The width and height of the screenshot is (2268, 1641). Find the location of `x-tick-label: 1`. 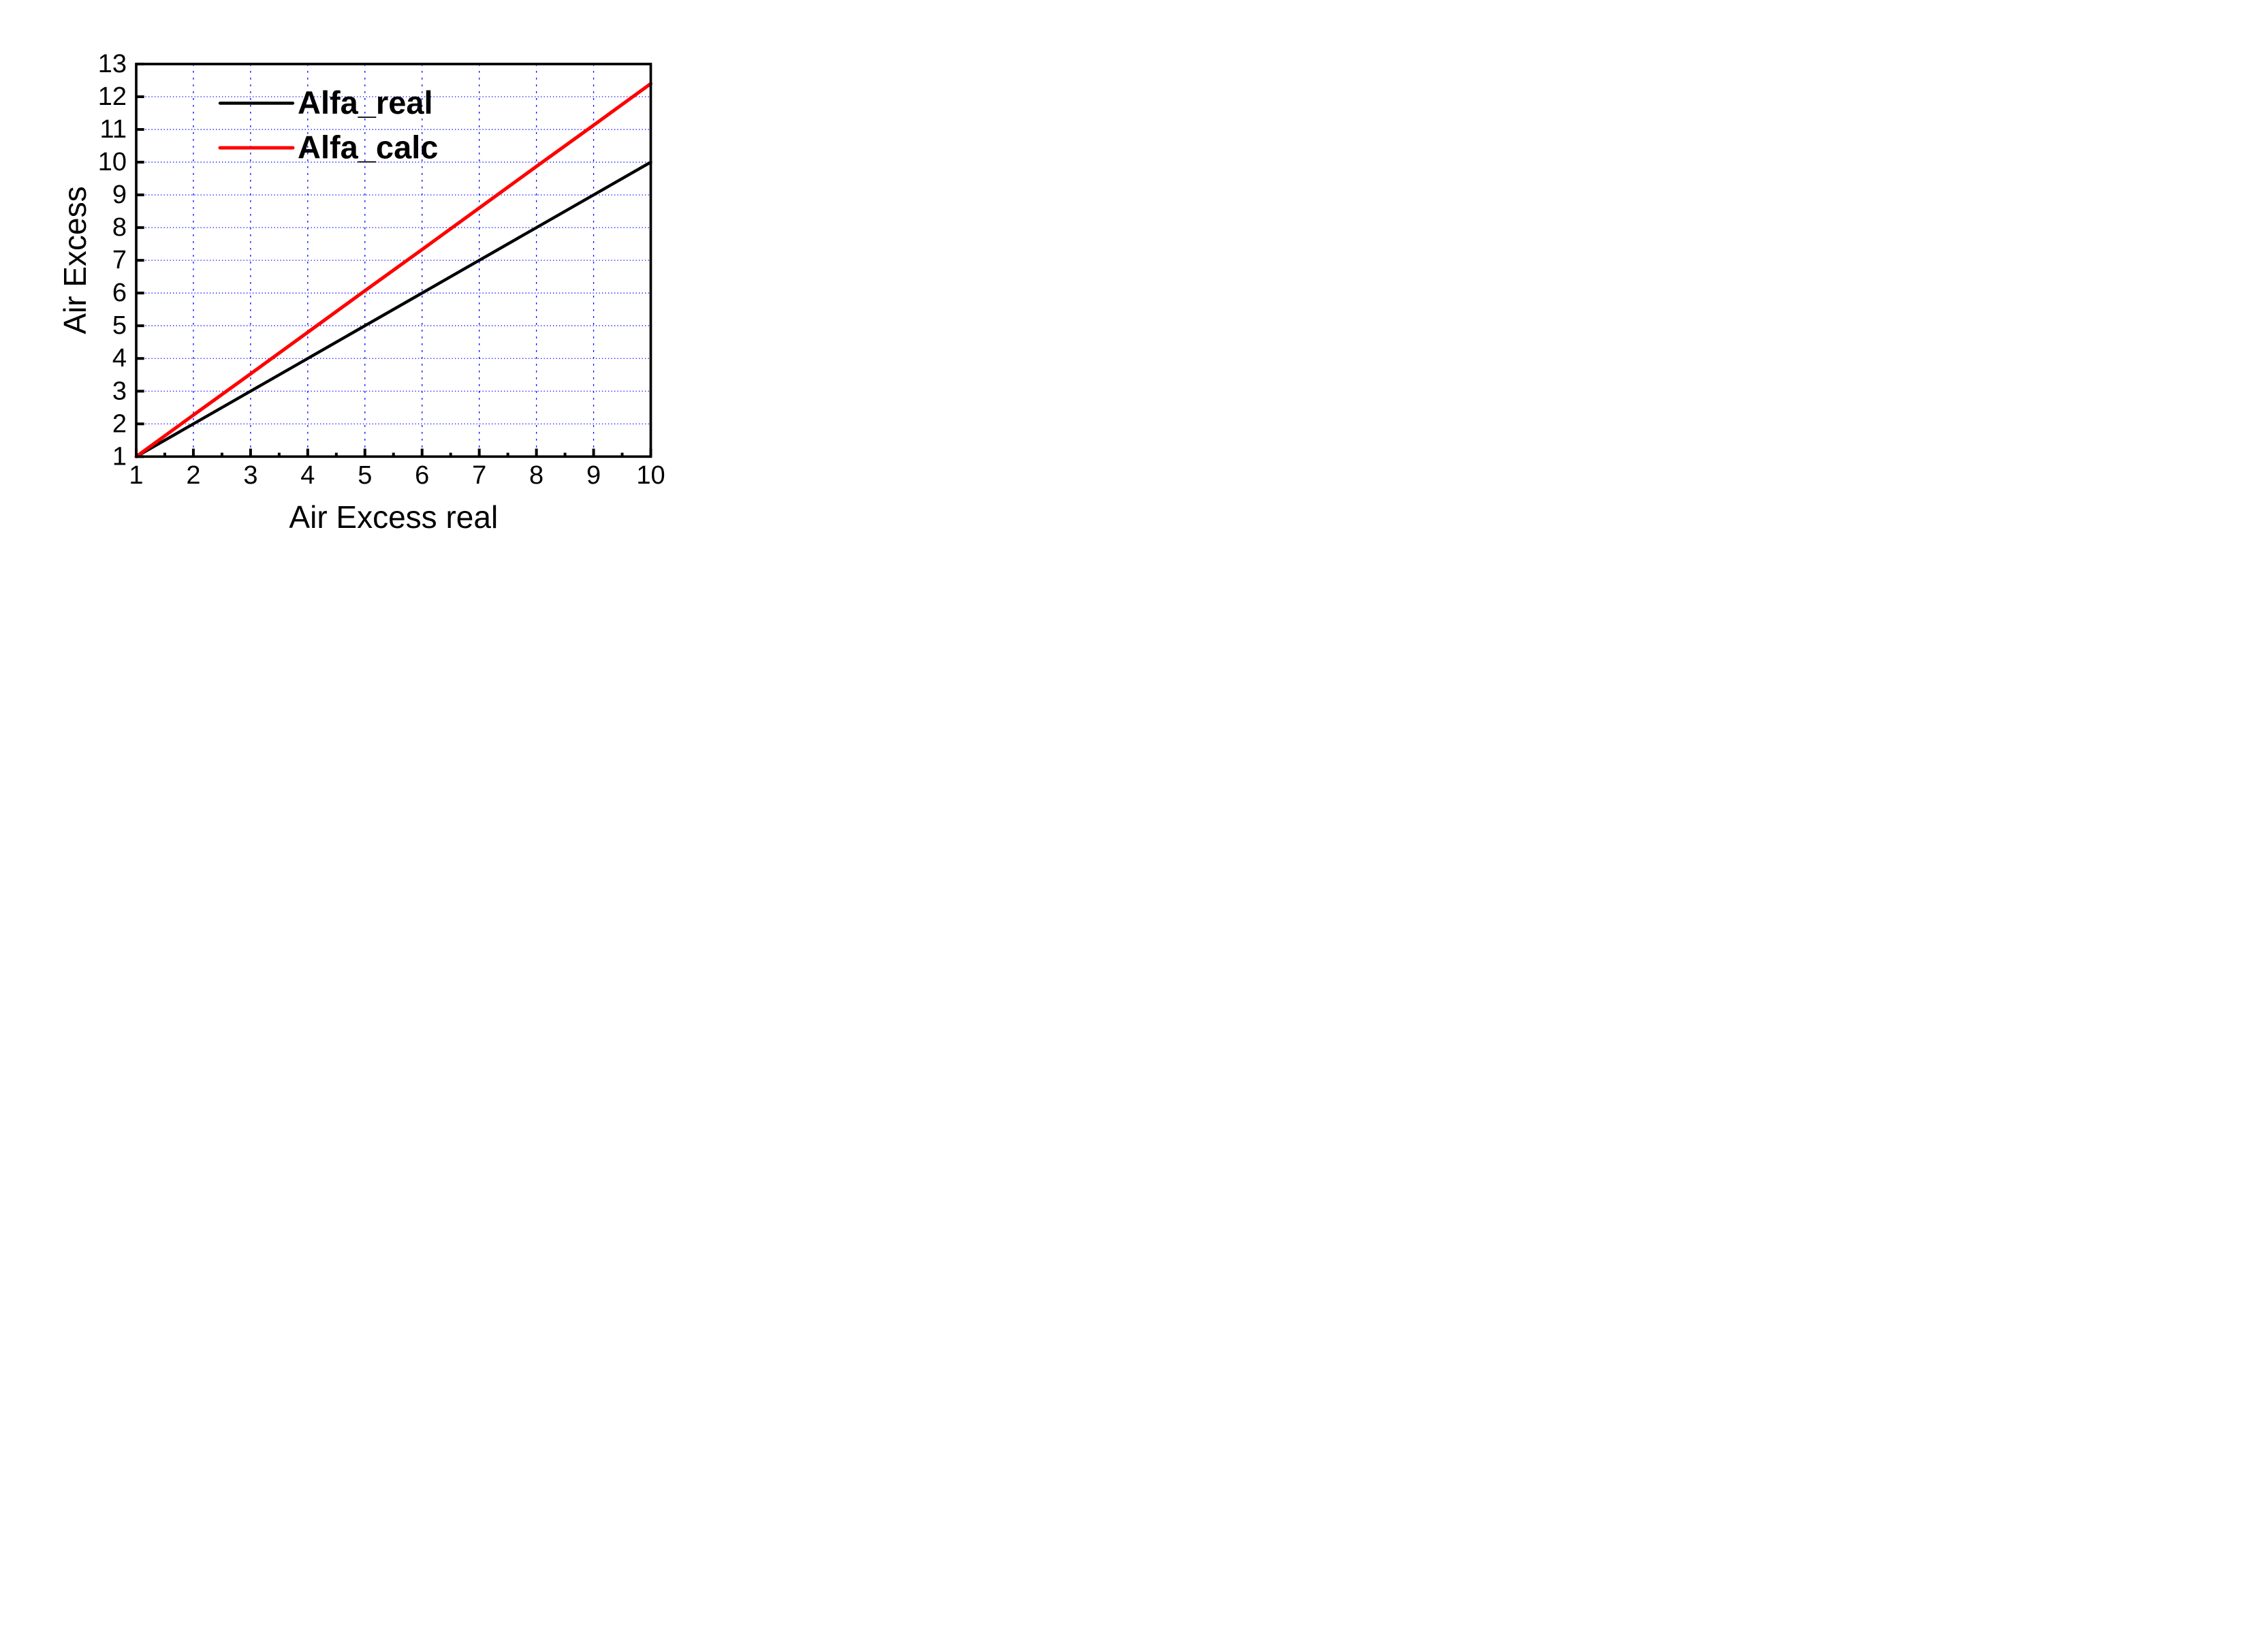

x-tick-label: 1 is located at coordinates (136, 475).